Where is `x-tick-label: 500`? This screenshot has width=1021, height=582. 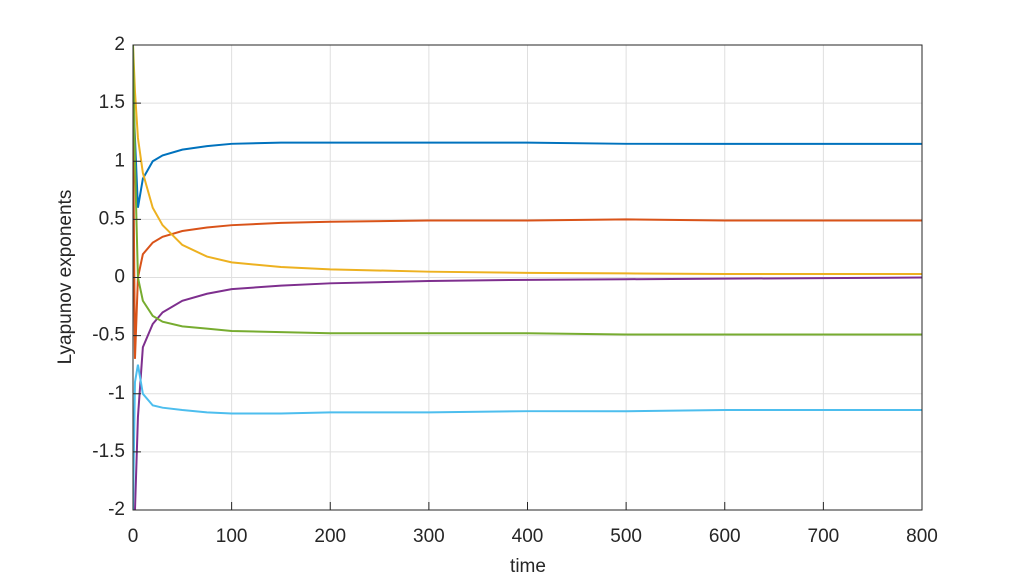
x-tick-label: 500 is located at coordinates (626, 536).